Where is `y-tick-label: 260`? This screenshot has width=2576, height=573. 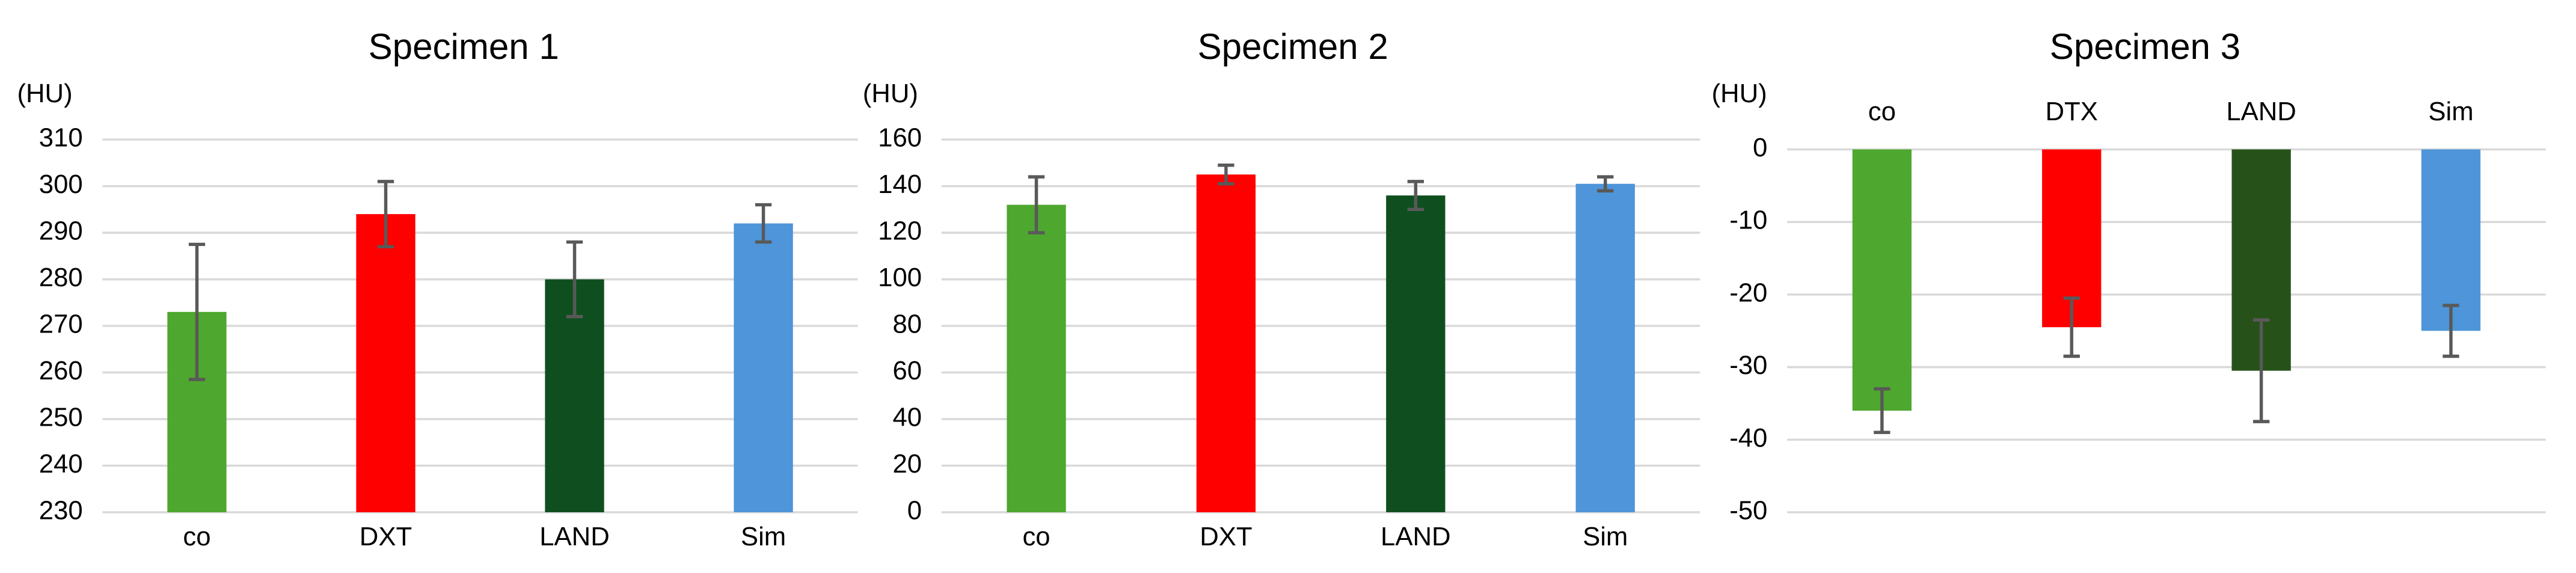
y-tick-label: 260 is located at coordinates (61, 371).